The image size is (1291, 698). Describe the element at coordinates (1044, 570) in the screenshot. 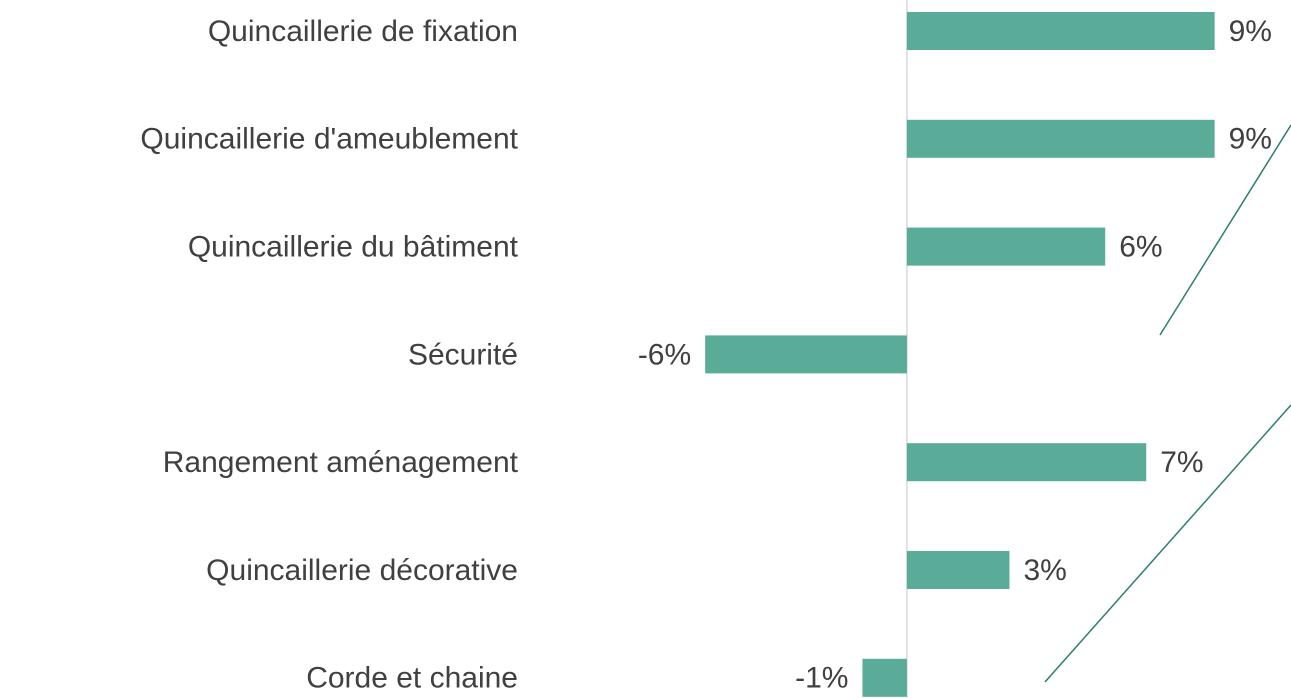

I see `value-label: 3%` at that location.